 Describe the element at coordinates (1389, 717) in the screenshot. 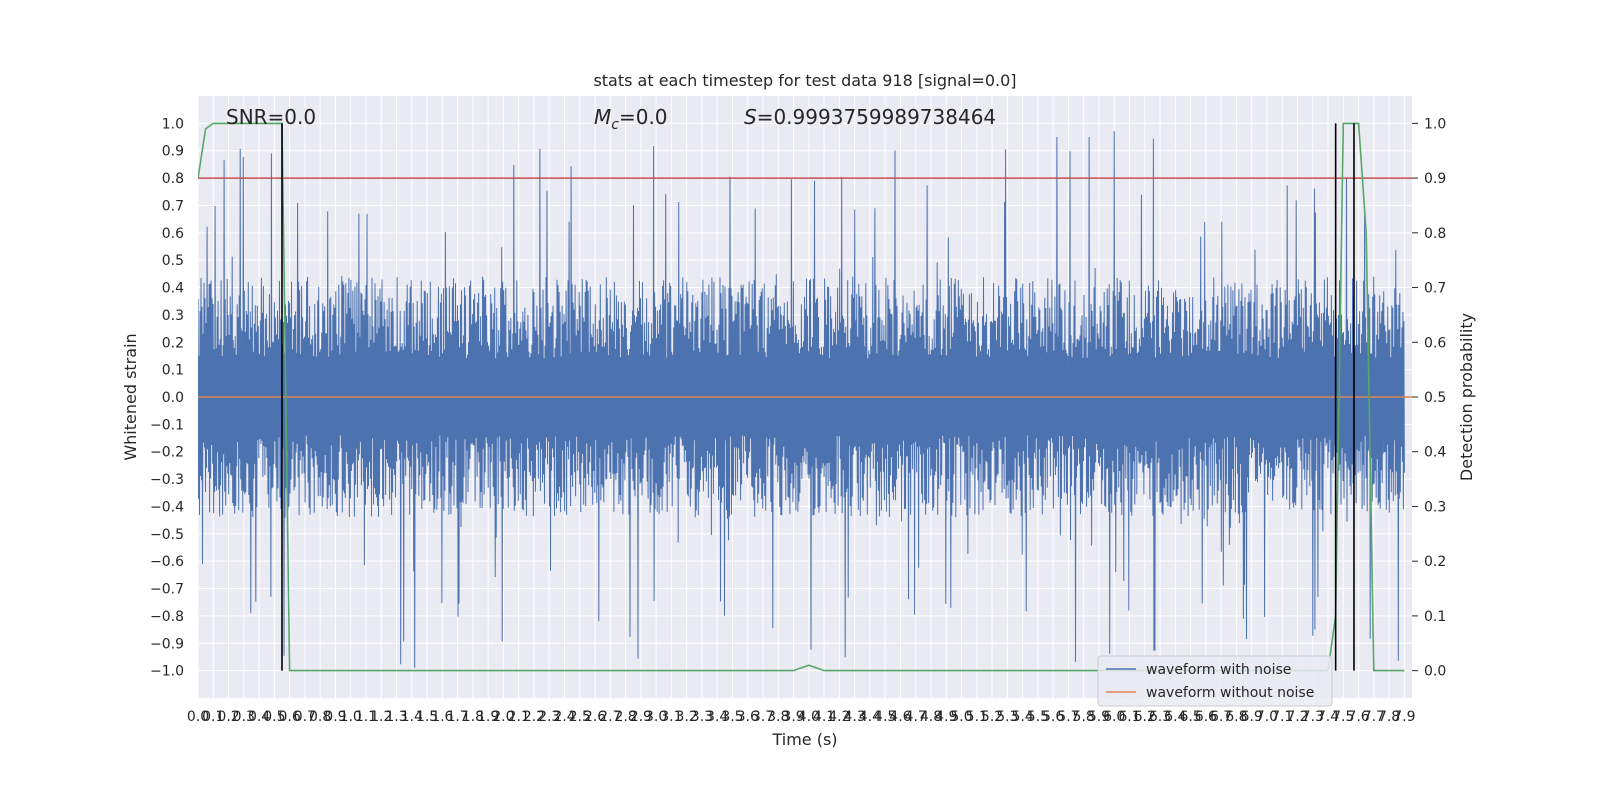

I see `x-tick-label: 7.8` at that location.